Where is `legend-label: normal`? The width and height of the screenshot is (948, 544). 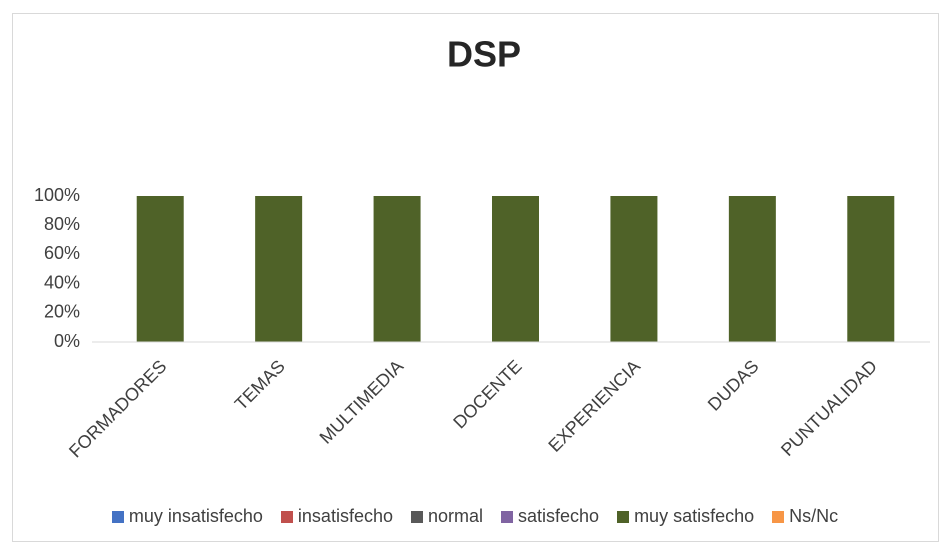 legend-label: normal is located at coordinates (455, 516).